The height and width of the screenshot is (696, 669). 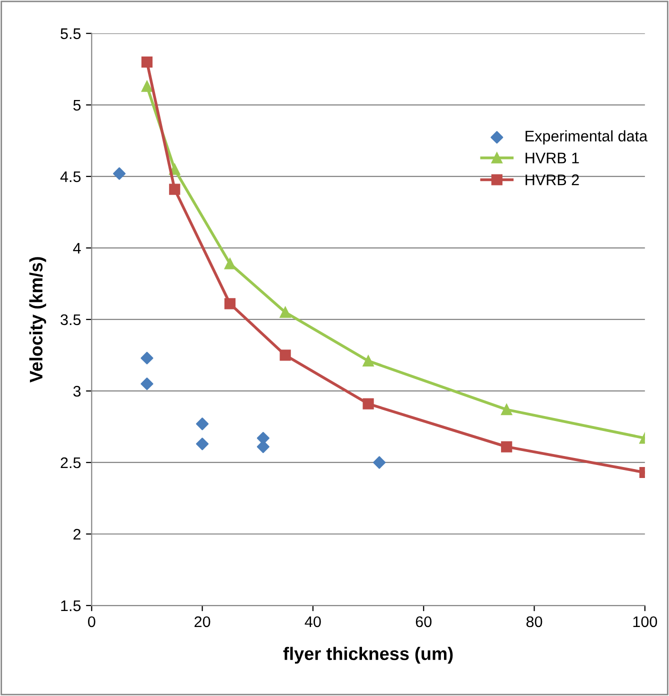 What do you see at coordinates (70, 34) in the screenshot?
I see `y-tick-label: 5.5` at bounding box center [70, 34].